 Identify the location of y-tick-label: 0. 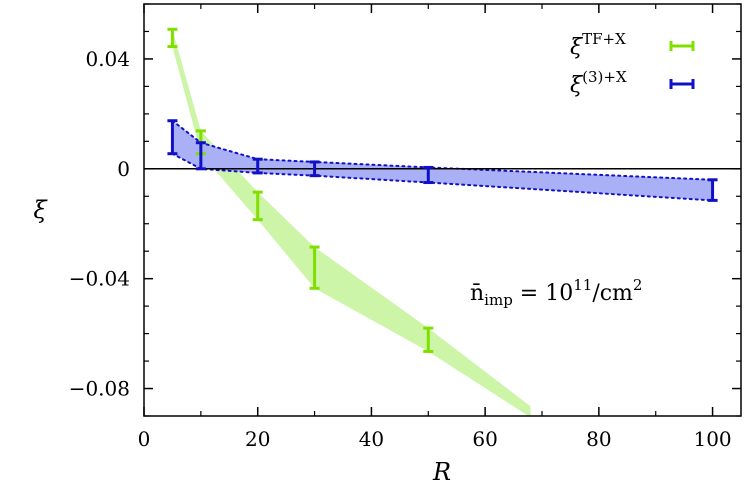
(123, 169).